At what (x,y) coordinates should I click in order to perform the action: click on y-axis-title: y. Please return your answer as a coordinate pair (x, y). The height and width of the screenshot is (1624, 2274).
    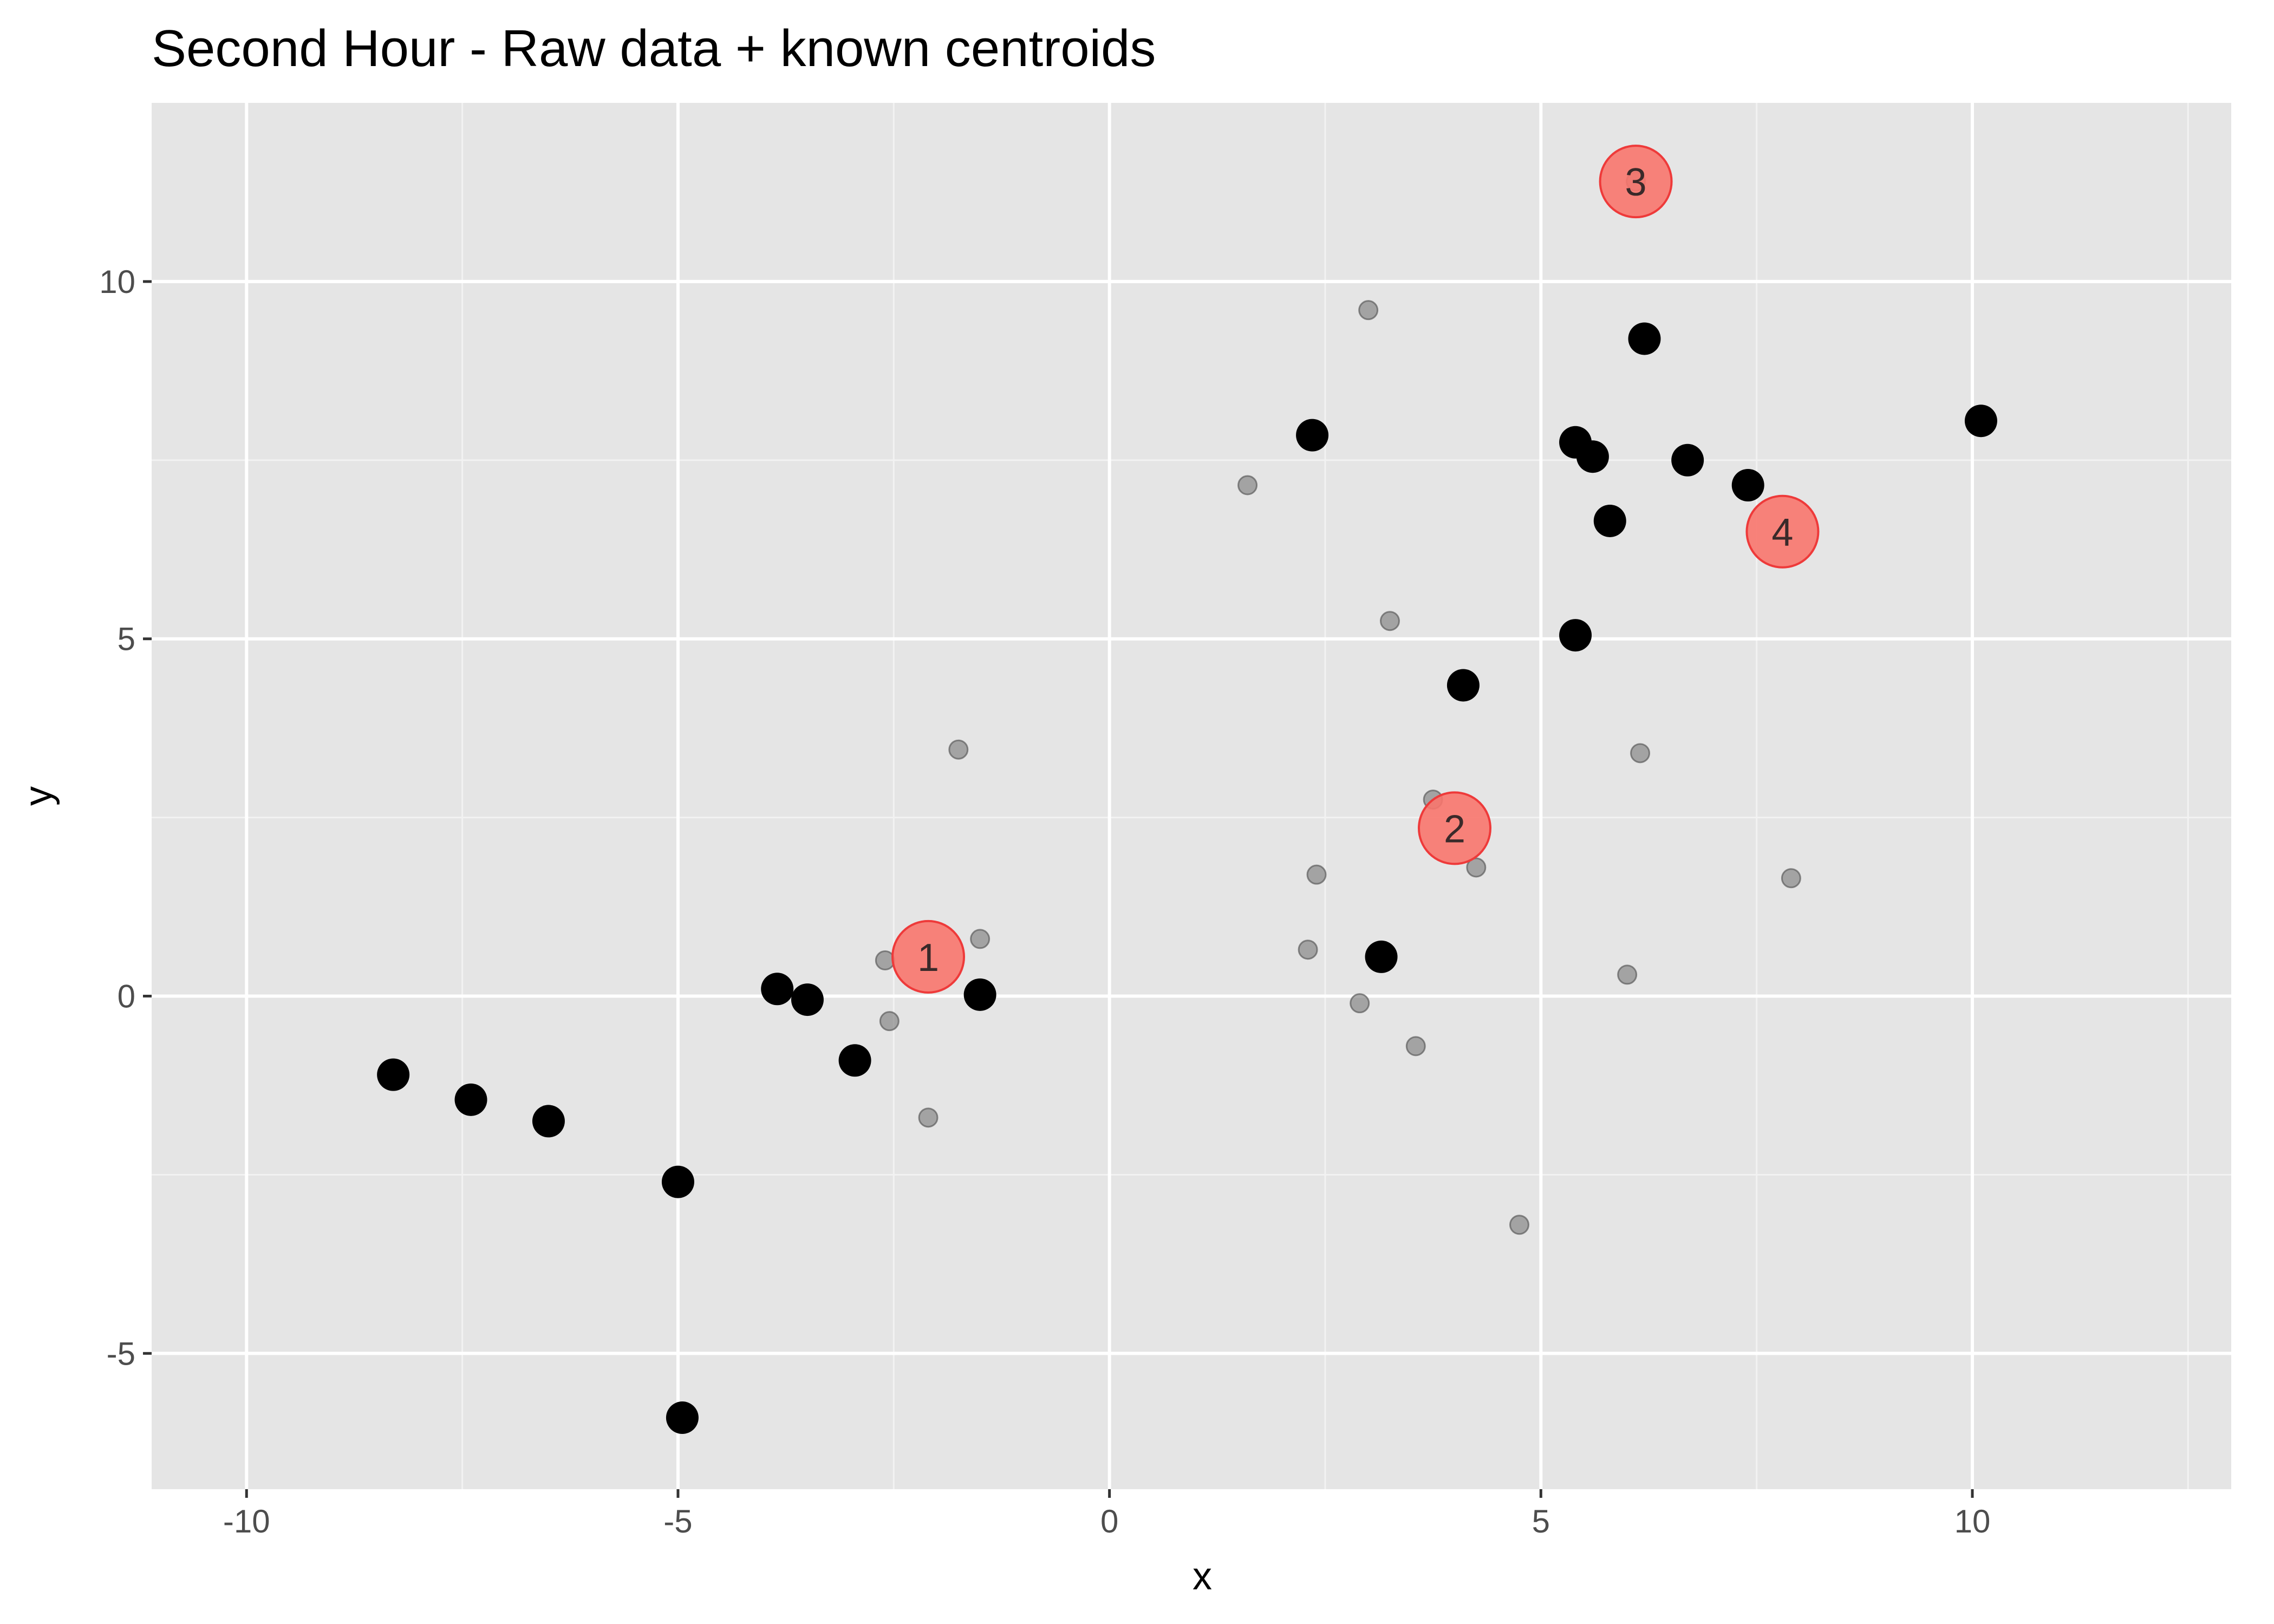
    Looking at the image, I should click on (38, 796).